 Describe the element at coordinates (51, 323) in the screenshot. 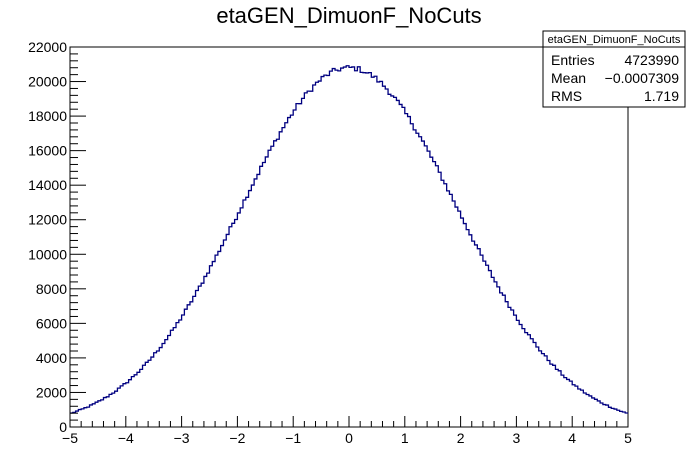

I see `y-tick-label: 6000` at that location.